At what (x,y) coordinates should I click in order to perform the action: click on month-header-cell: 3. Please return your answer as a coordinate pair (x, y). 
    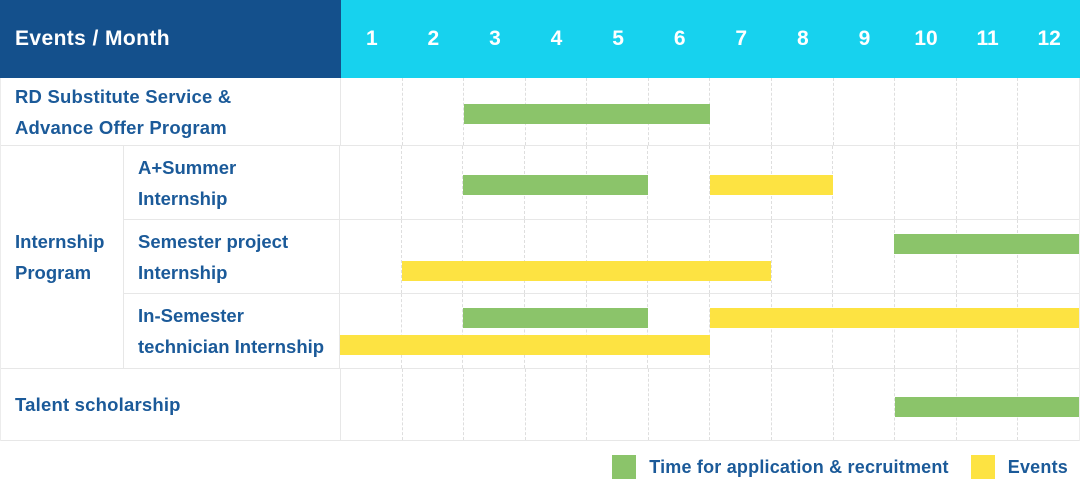
    Looking at the image, I should click on (495, 38).